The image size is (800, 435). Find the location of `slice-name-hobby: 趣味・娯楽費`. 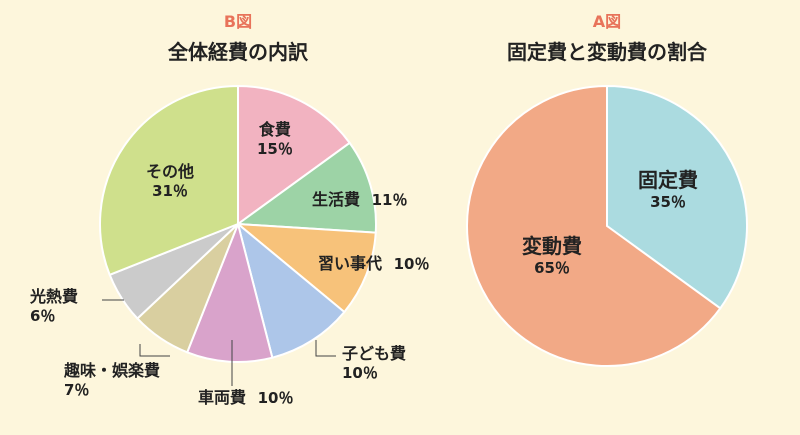

slice-name-hobby: 趣味・娯楽費 is located at coordinates (112, 370).